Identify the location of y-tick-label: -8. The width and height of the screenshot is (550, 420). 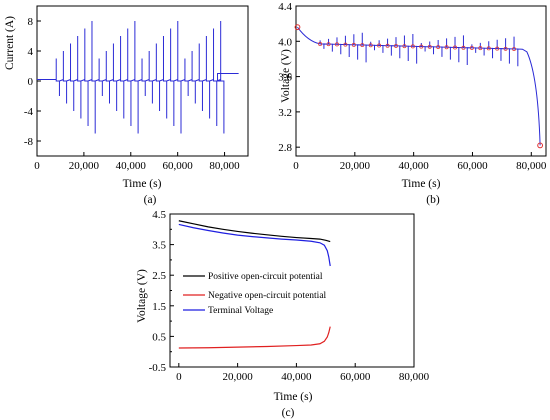
(29, 142).